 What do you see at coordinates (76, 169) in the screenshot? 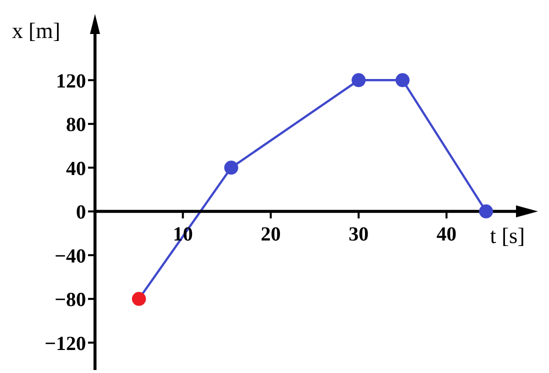
I see `y-tick-label: 40` at bounding box center [76, 169].